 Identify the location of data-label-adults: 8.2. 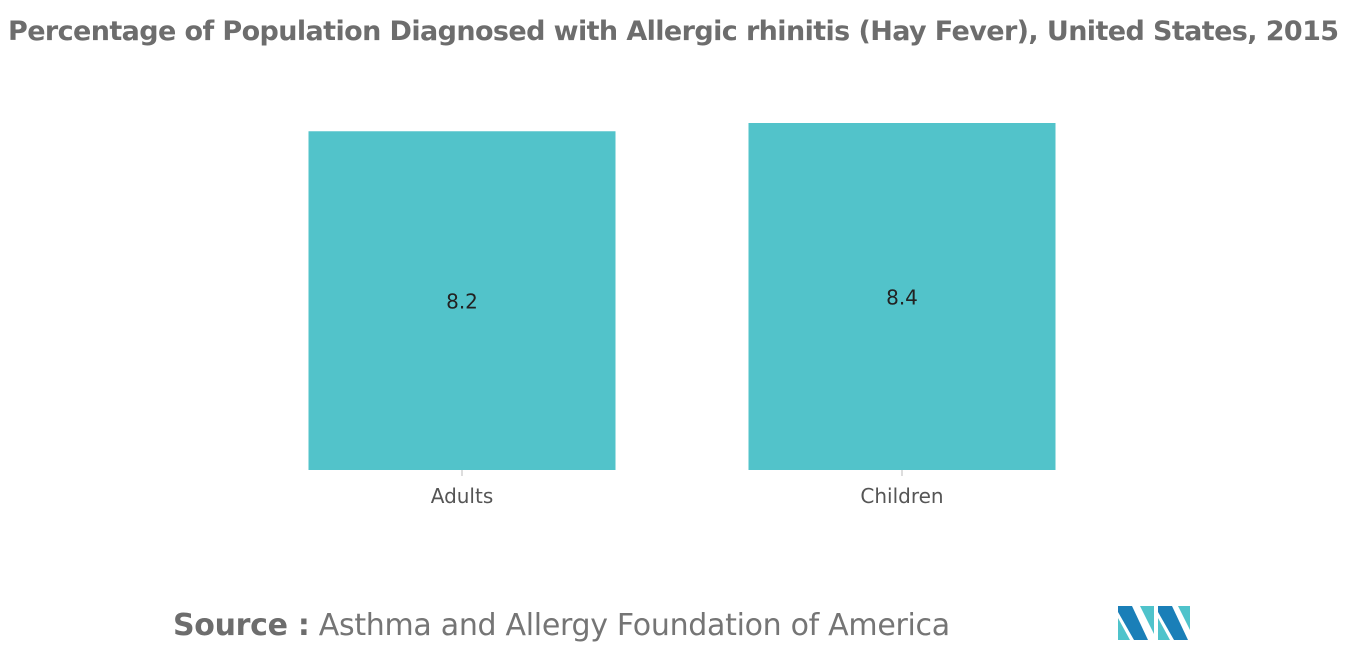
(462, 302).